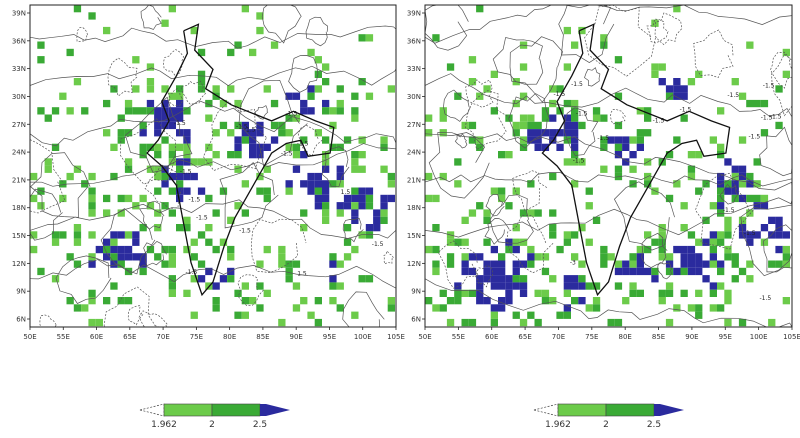  I want to click on x-tick-label: 65E, so click(524, 337).